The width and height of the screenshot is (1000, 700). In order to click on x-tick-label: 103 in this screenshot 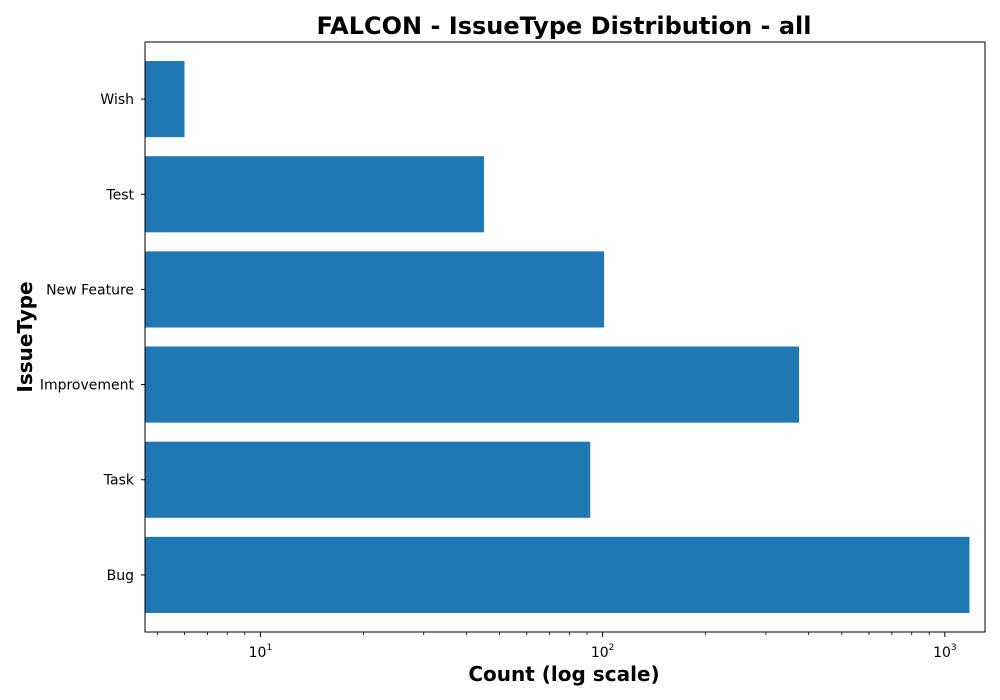, I will do `click(945, 652)`.